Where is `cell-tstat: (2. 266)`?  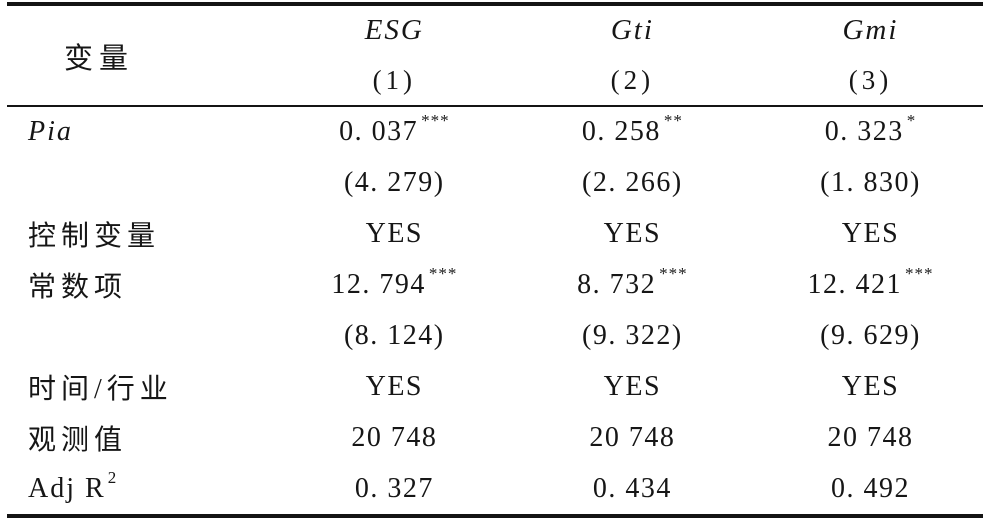 cell-tstat: (2. 266) is located at coordinates (632, 183).